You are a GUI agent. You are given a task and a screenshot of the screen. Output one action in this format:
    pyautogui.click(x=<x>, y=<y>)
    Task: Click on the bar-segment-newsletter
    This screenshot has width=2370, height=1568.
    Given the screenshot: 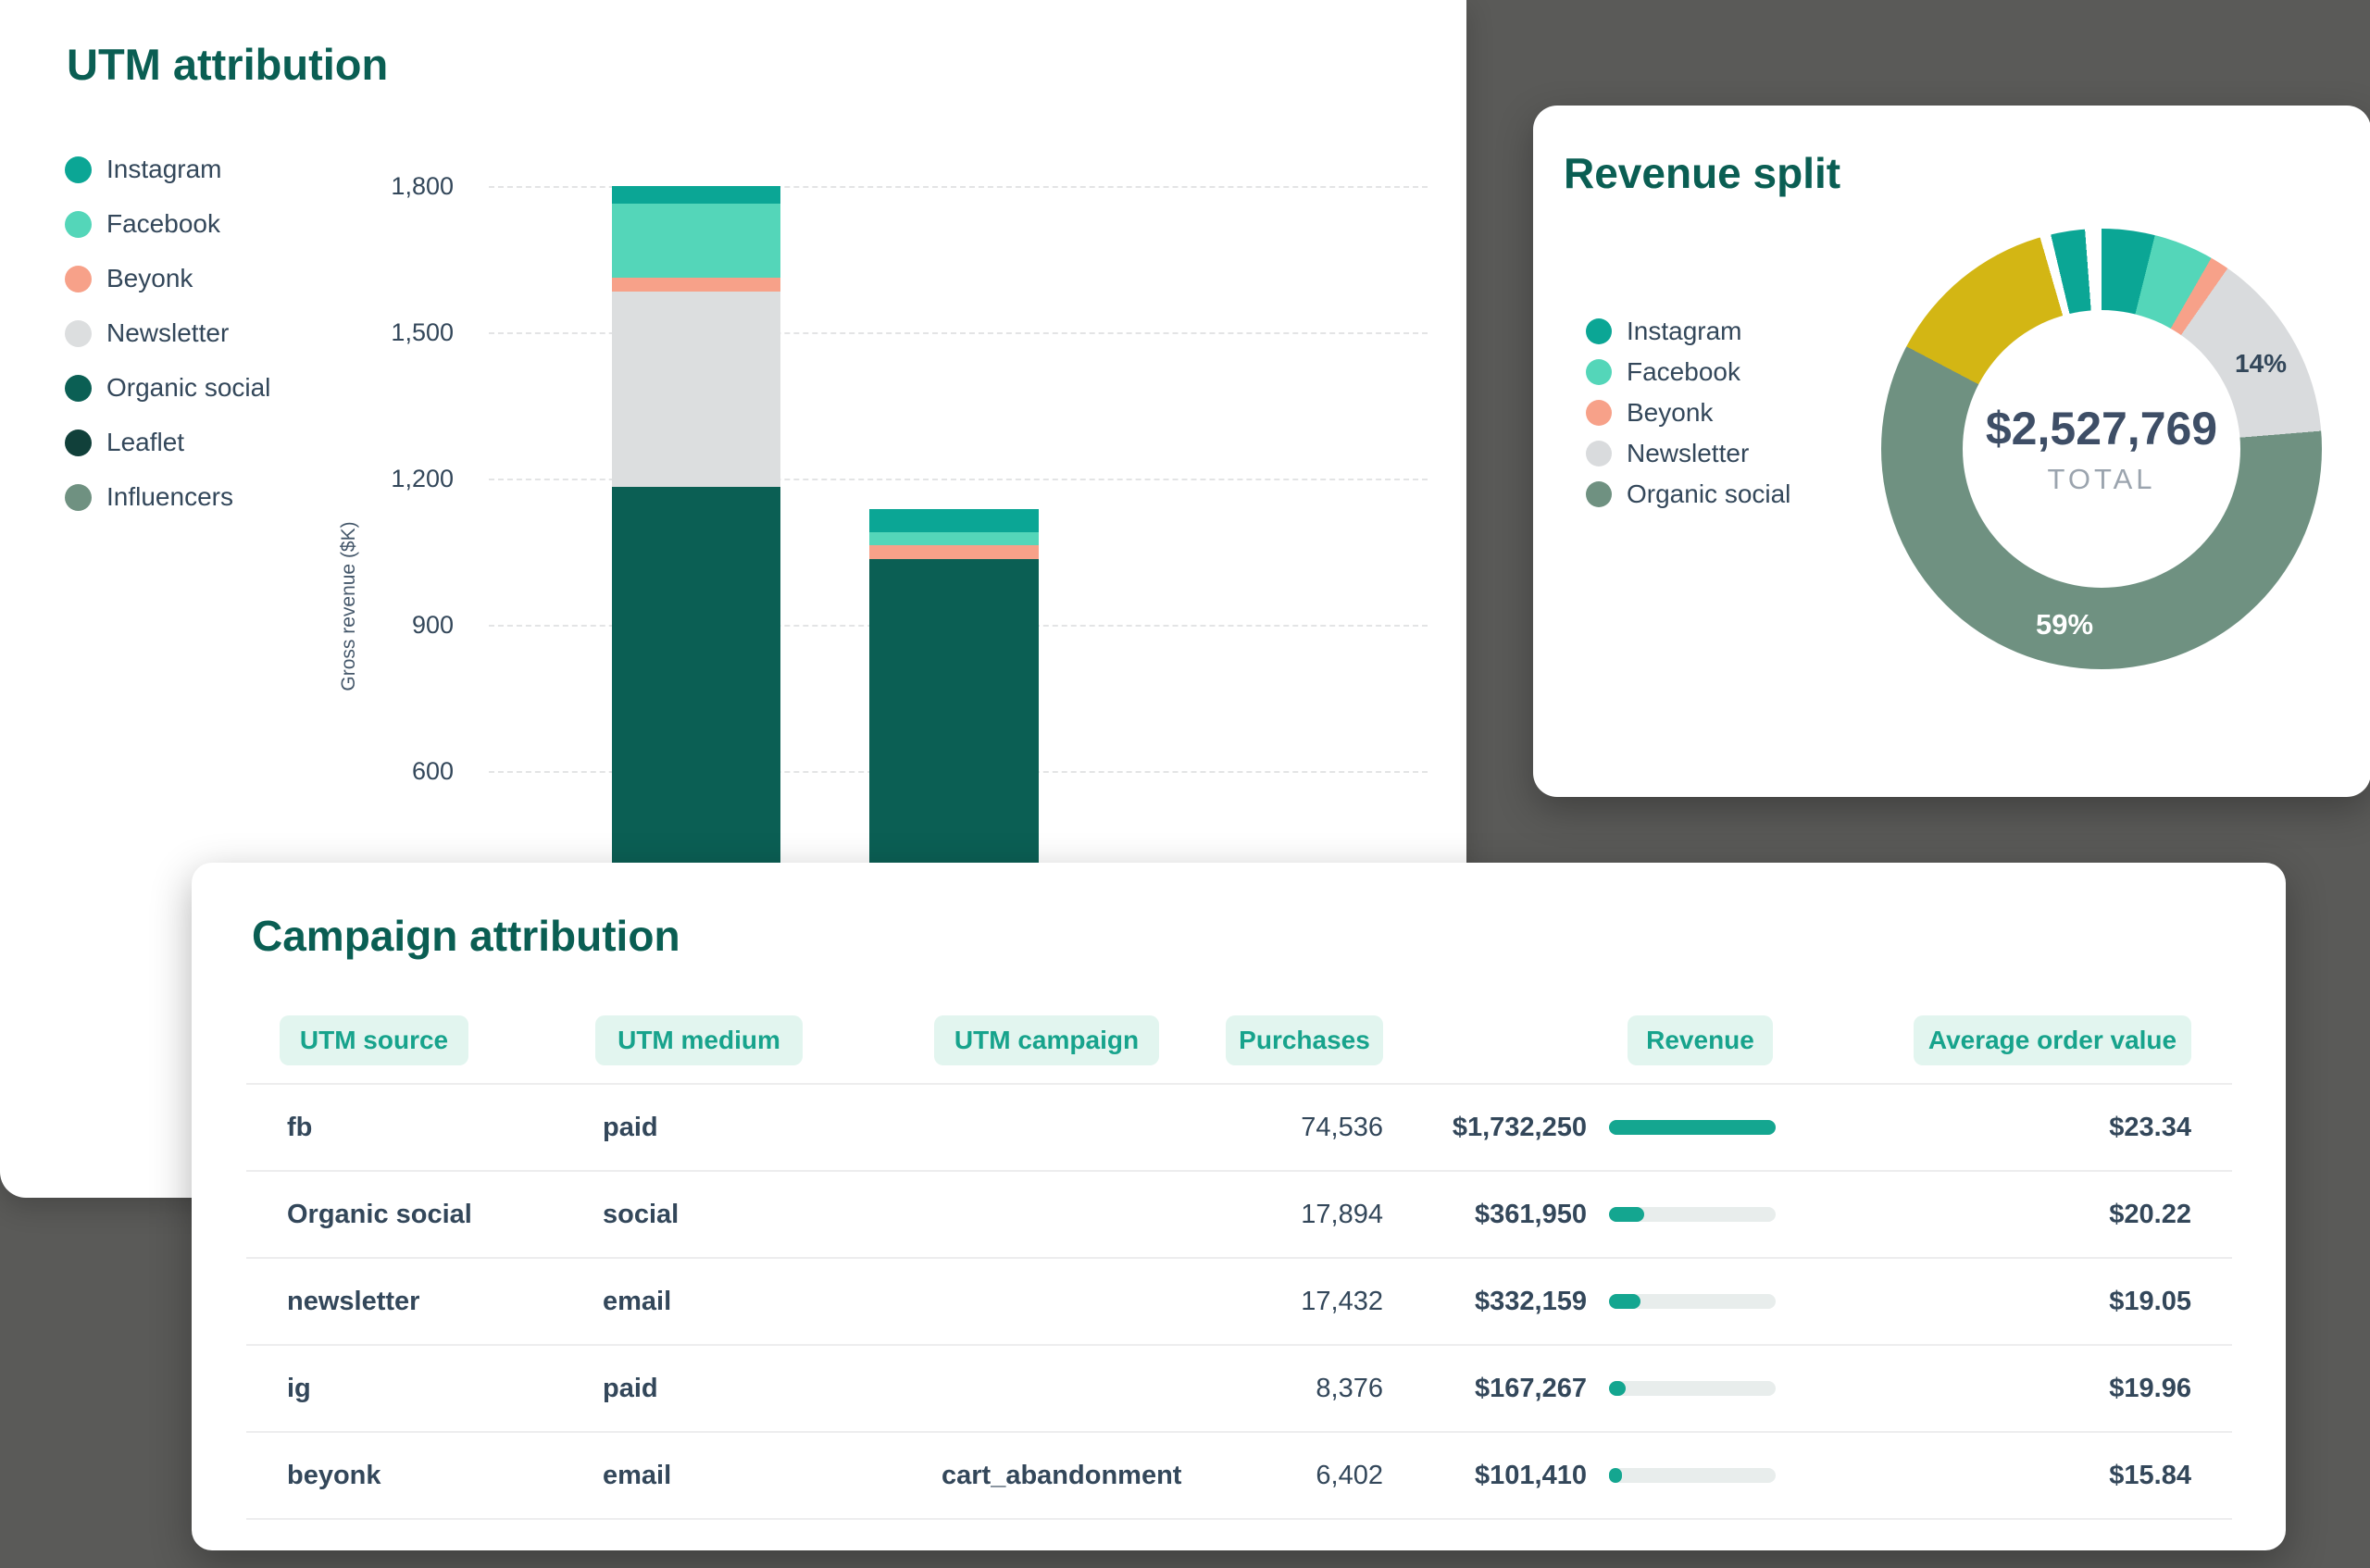 What is the action you would take?
    pyautogui.click(x=696, y=389)
    